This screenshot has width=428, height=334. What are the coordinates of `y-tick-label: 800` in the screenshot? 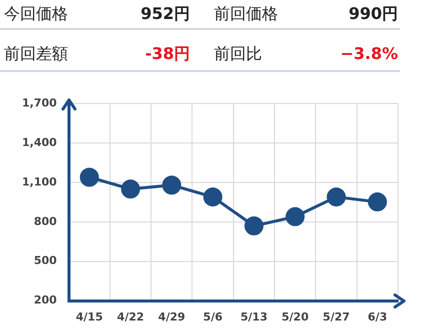 It's located at (46, 221).